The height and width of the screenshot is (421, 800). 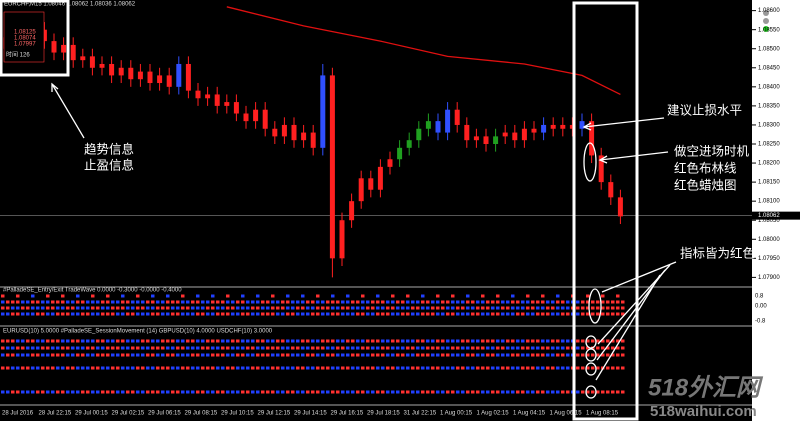 What do you see at coordinates (769, 221) in the screenshot?
I see `y-tick-label: 1.08050` at bounding box center [769, 221].